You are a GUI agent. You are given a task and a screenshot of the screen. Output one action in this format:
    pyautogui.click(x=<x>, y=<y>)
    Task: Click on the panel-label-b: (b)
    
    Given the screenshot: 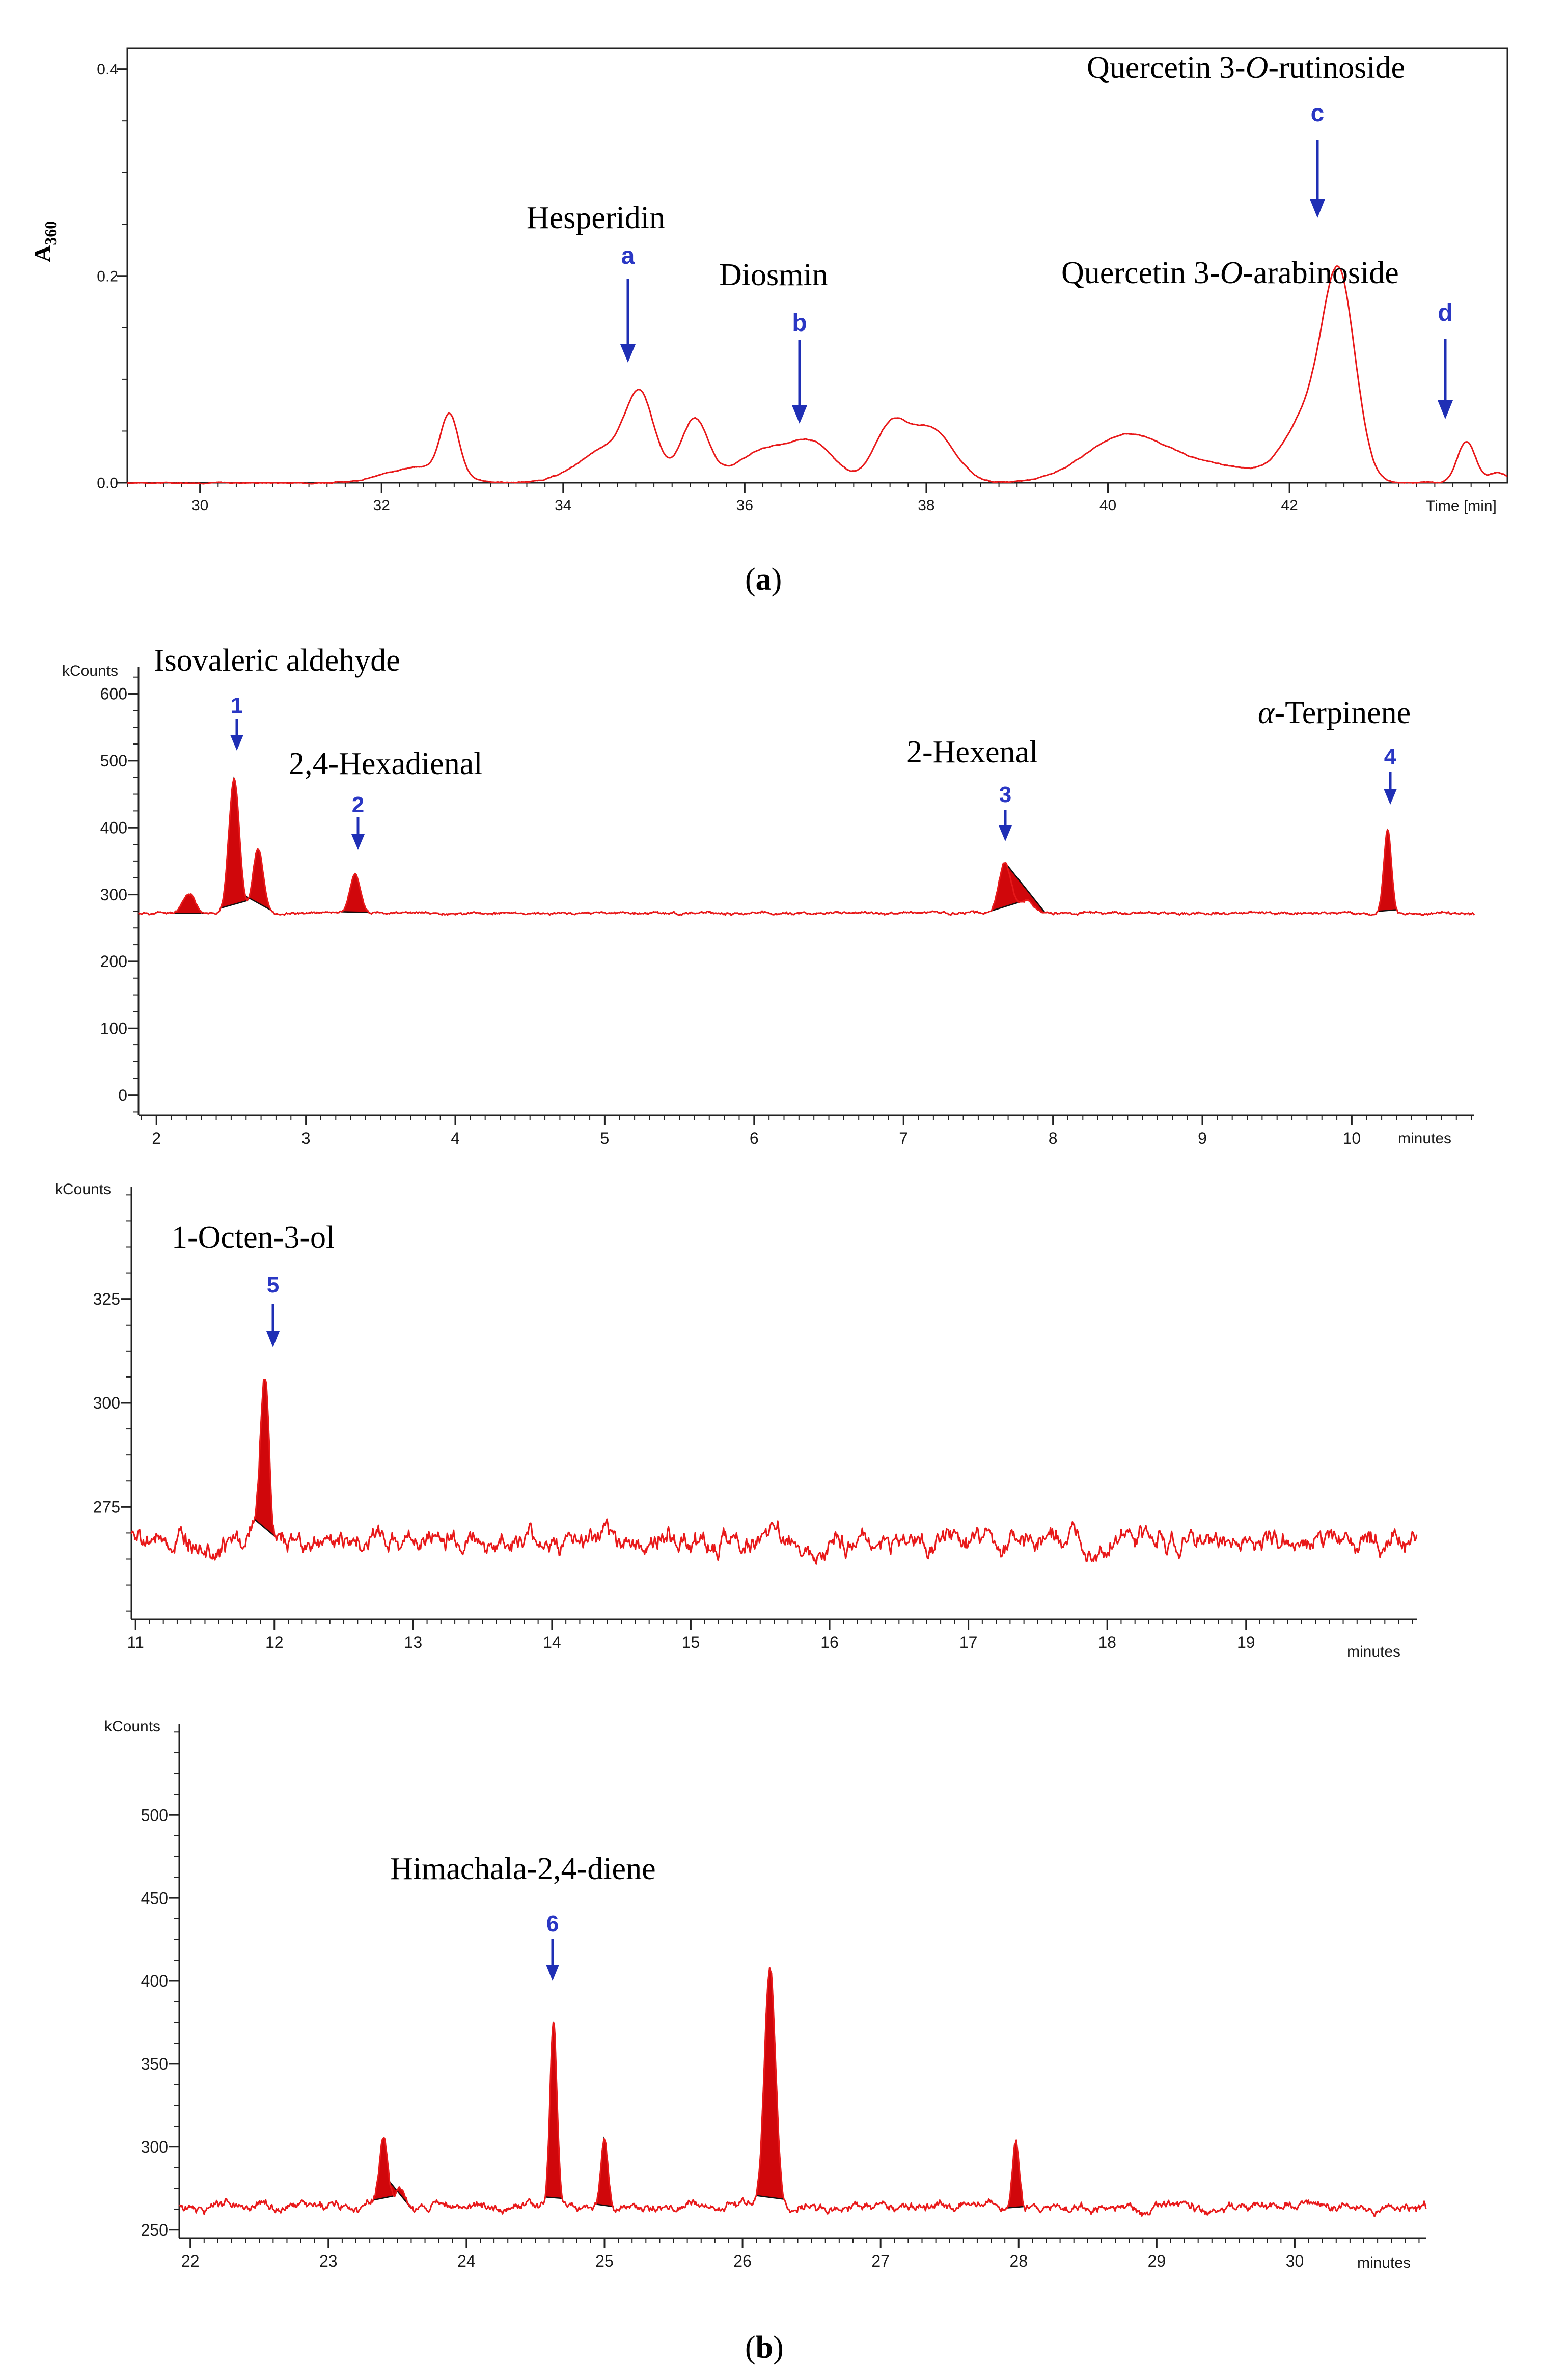 What is the action you would take?
    pyautogui.click(x=764, y=2347)
    